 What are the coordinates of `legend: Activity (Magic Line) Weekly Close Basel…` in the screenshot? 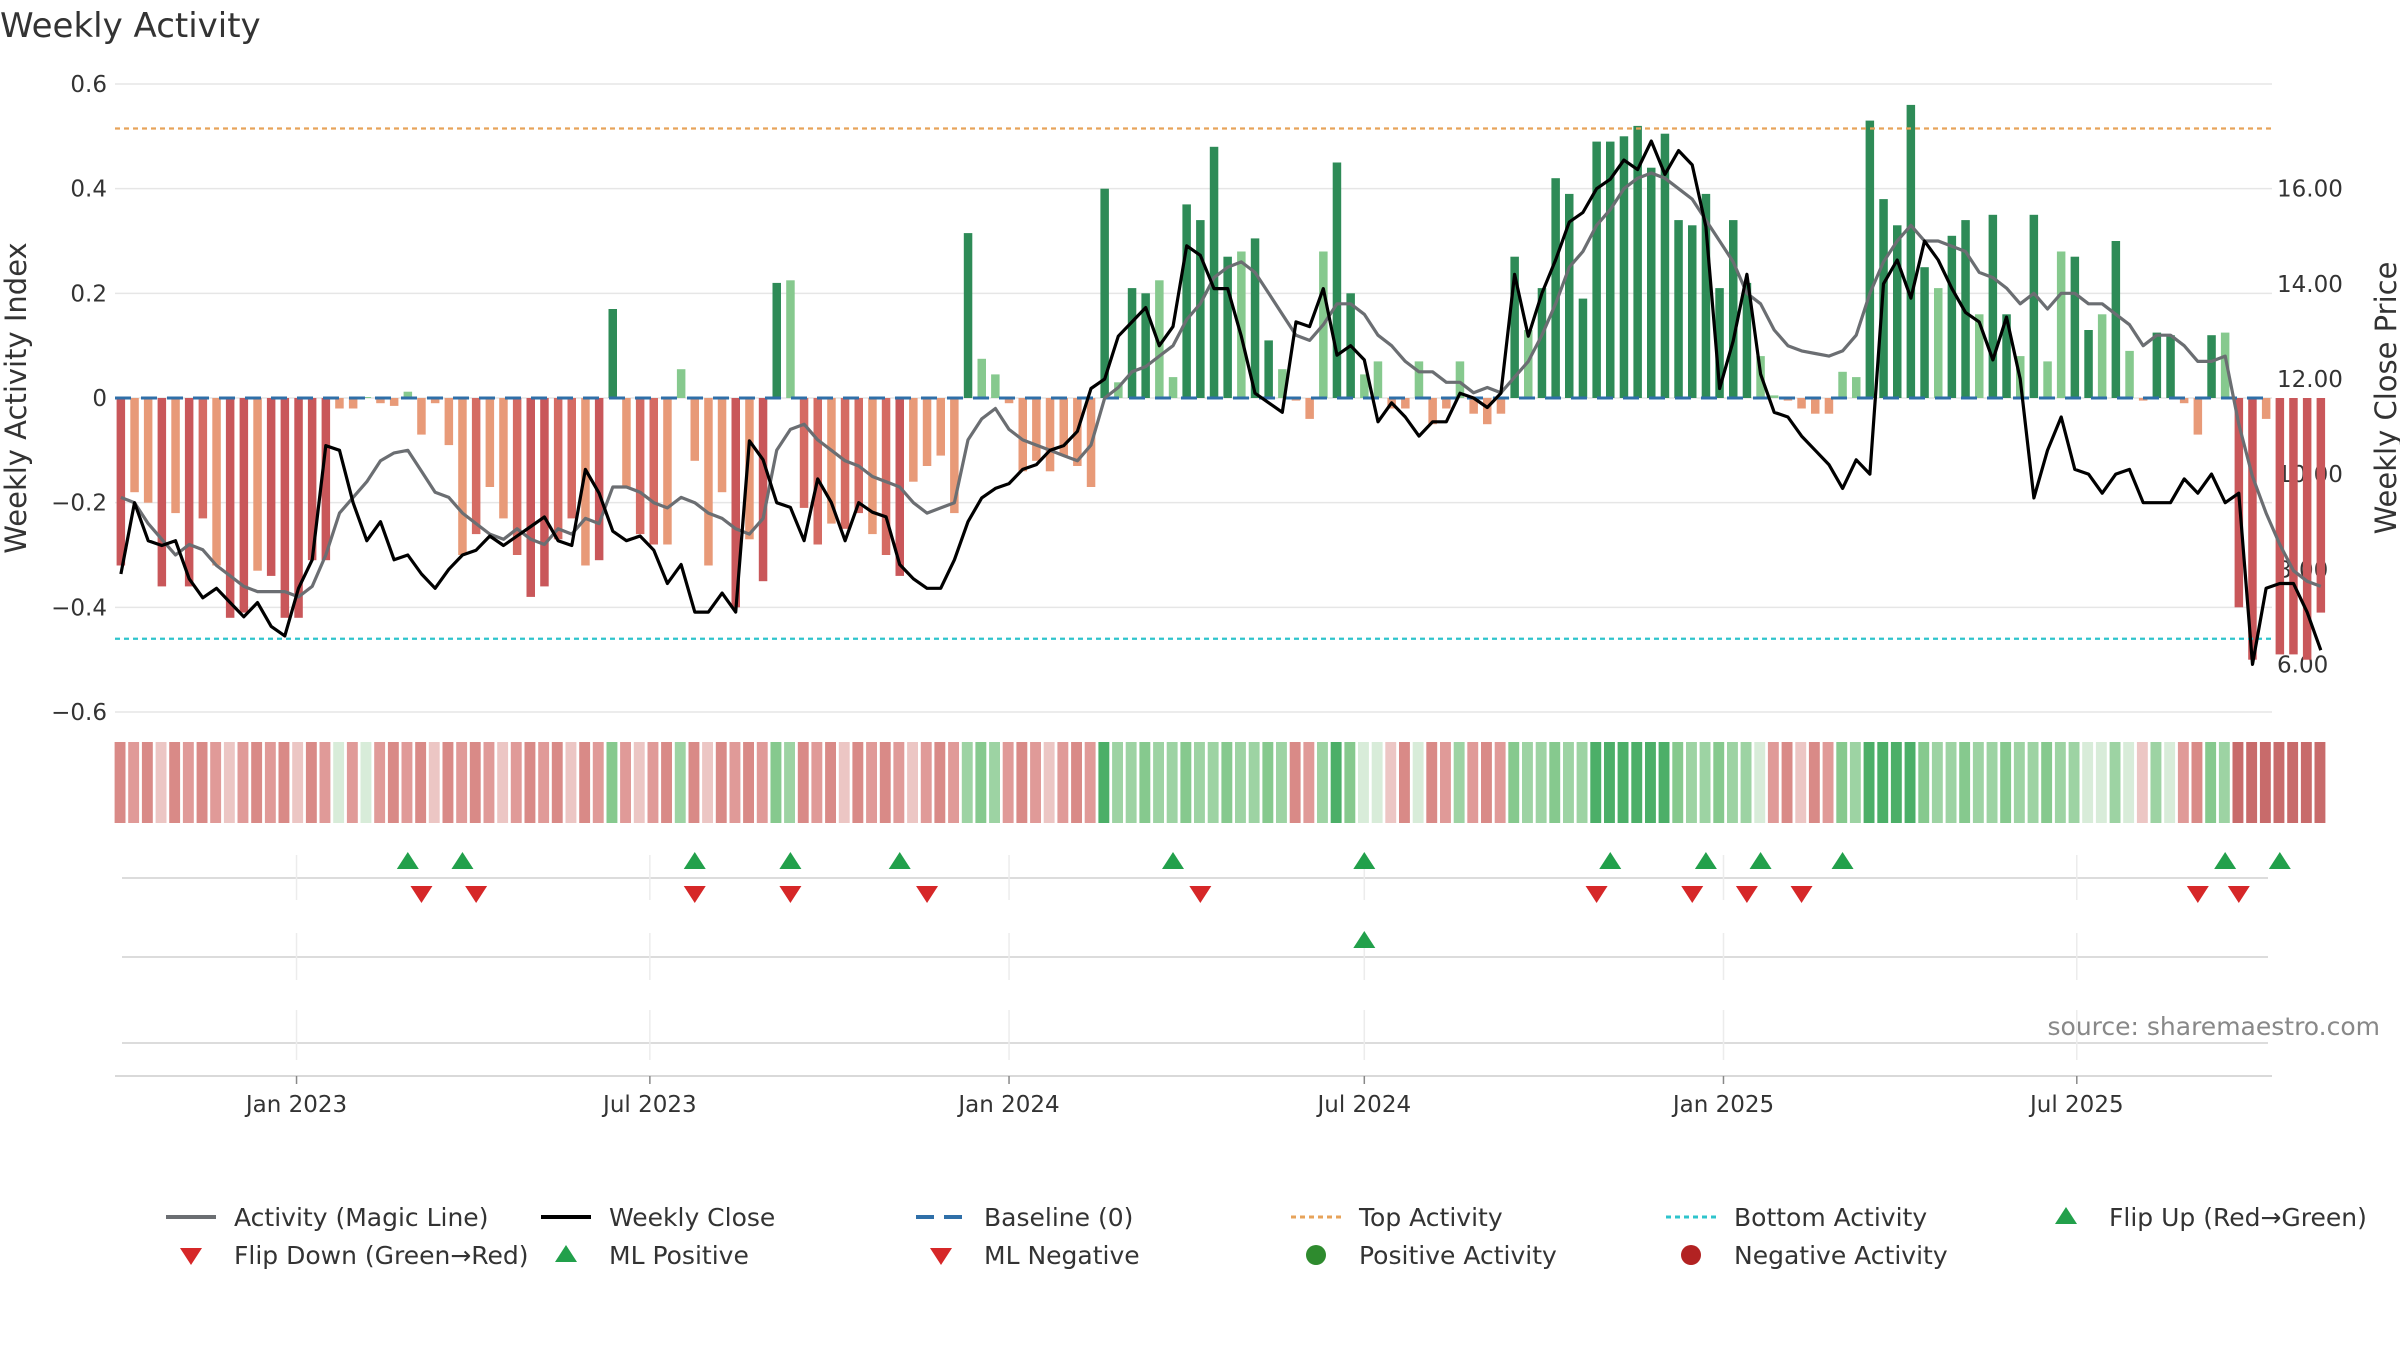 It's located at (1270, 1240).